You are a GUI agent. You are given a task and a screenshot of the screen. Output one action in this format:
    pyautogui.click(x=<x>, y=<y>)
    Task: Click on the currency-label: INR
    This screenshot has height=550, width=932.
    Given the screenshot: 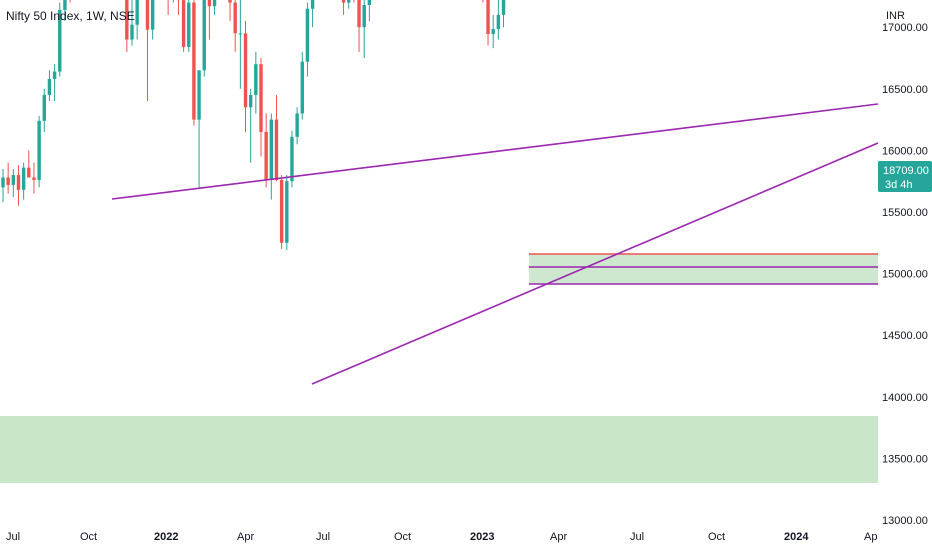 What is the action you would take?
    pyautogui.click(x=895, y=16)
    